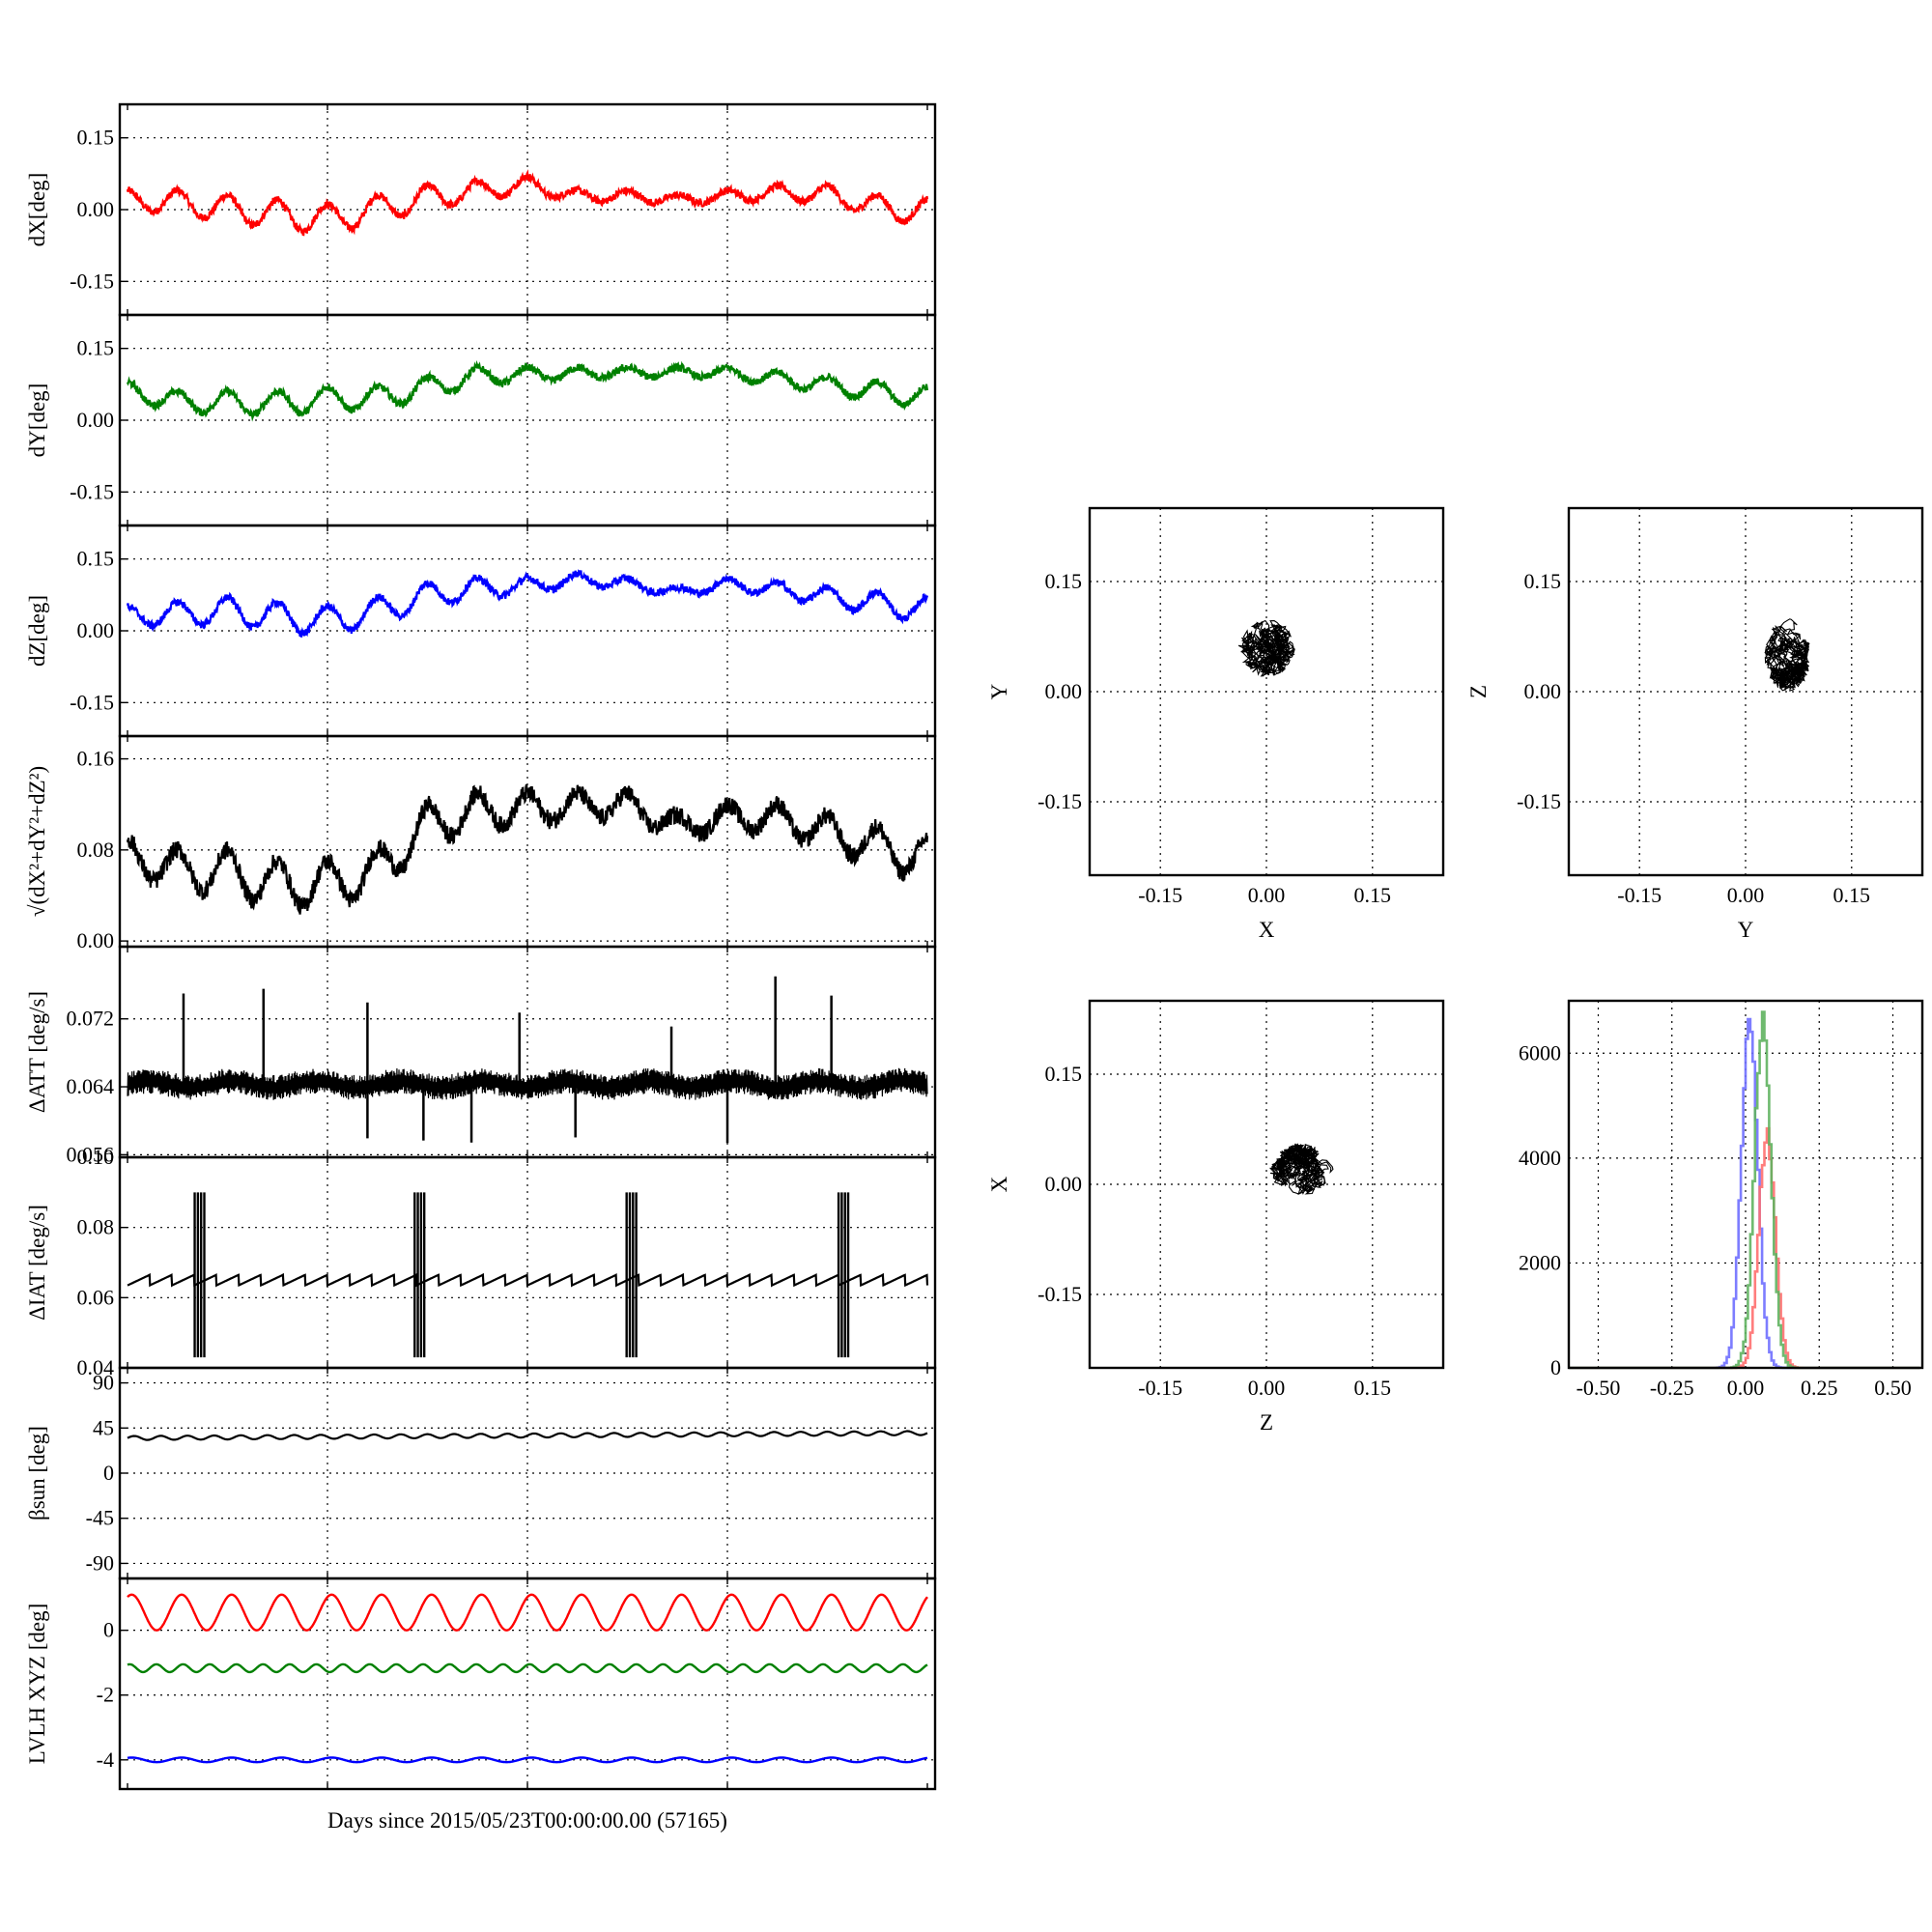 This screenshot has height=1932, width=1932. Describe the element at coordinates (91, 1154) in the screenshot. I see `y-tick-label: 0.056` at that location.